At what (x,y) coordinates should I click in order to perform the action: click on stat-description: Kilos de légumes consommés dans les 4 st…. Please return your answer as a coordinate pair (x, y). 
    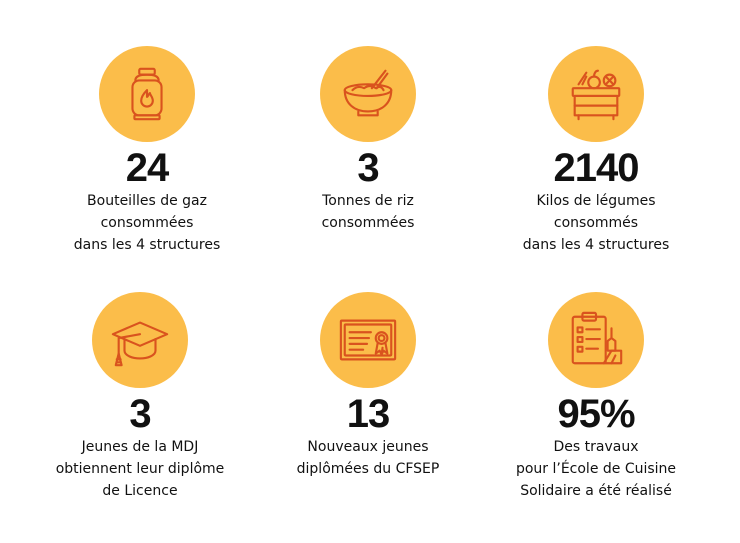
    Looking at the image, I should click on (596, 223).